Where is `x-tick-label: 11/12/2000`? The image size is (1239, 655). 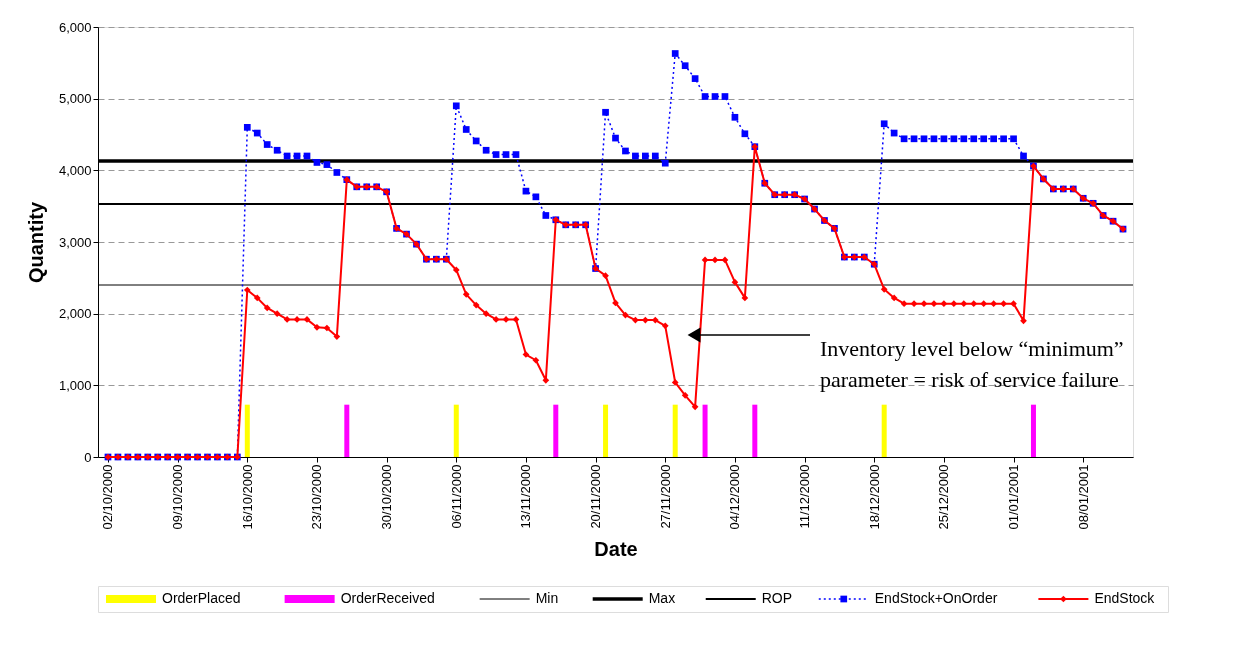 x-tick-label: 11/12/2000 is located at coordinates (805, 496).